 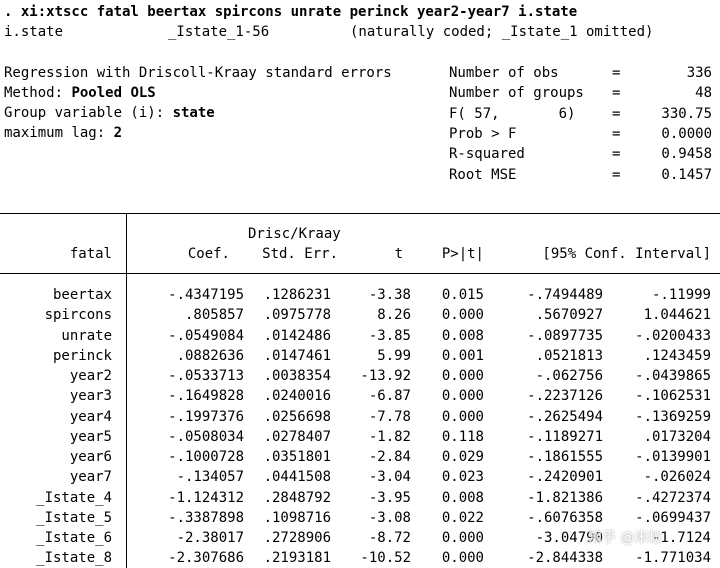 What do you see at coordinates (206, 436) in the screenshot?
I see `coef-value: -.0508034` at bounding box center [206, 436].